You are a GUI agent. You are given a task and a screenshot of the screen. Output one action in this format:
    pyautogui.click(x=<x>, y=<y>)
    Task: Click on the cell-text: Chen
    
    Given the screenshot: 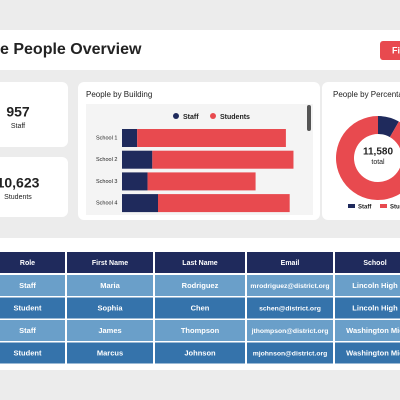 What is the action you would take?
    pyautogui.click(x=200, y=307)
    